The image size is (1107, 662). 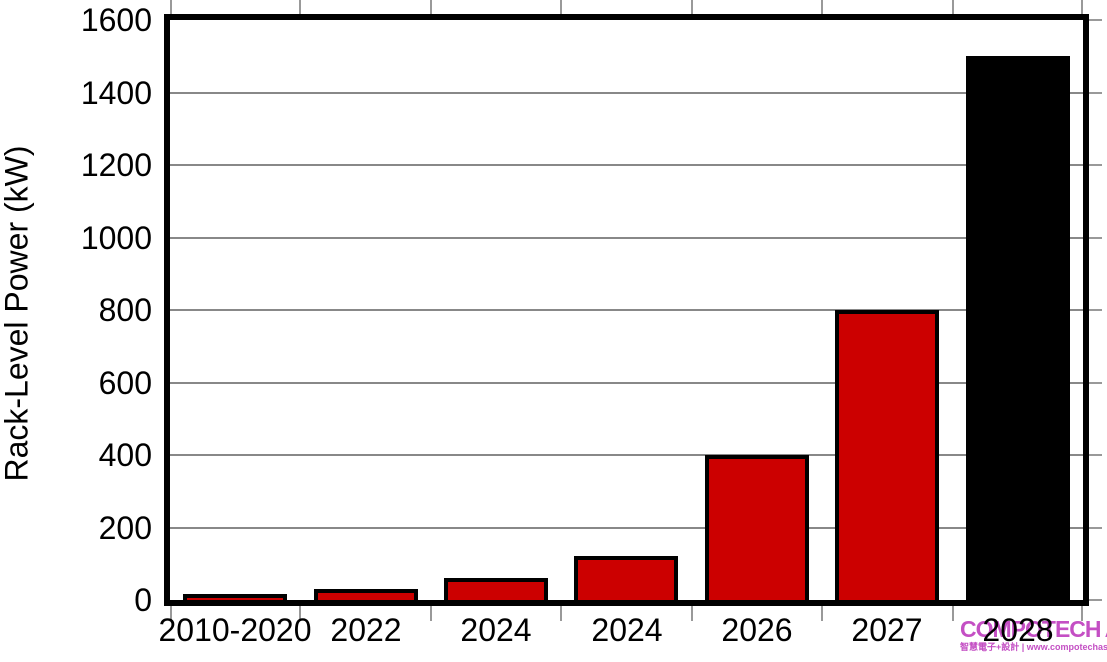 What do you see at coordinates (143, 600) in the screenshot?
I see `y-tick-label-0: 0` at bounding box center [143, 600].